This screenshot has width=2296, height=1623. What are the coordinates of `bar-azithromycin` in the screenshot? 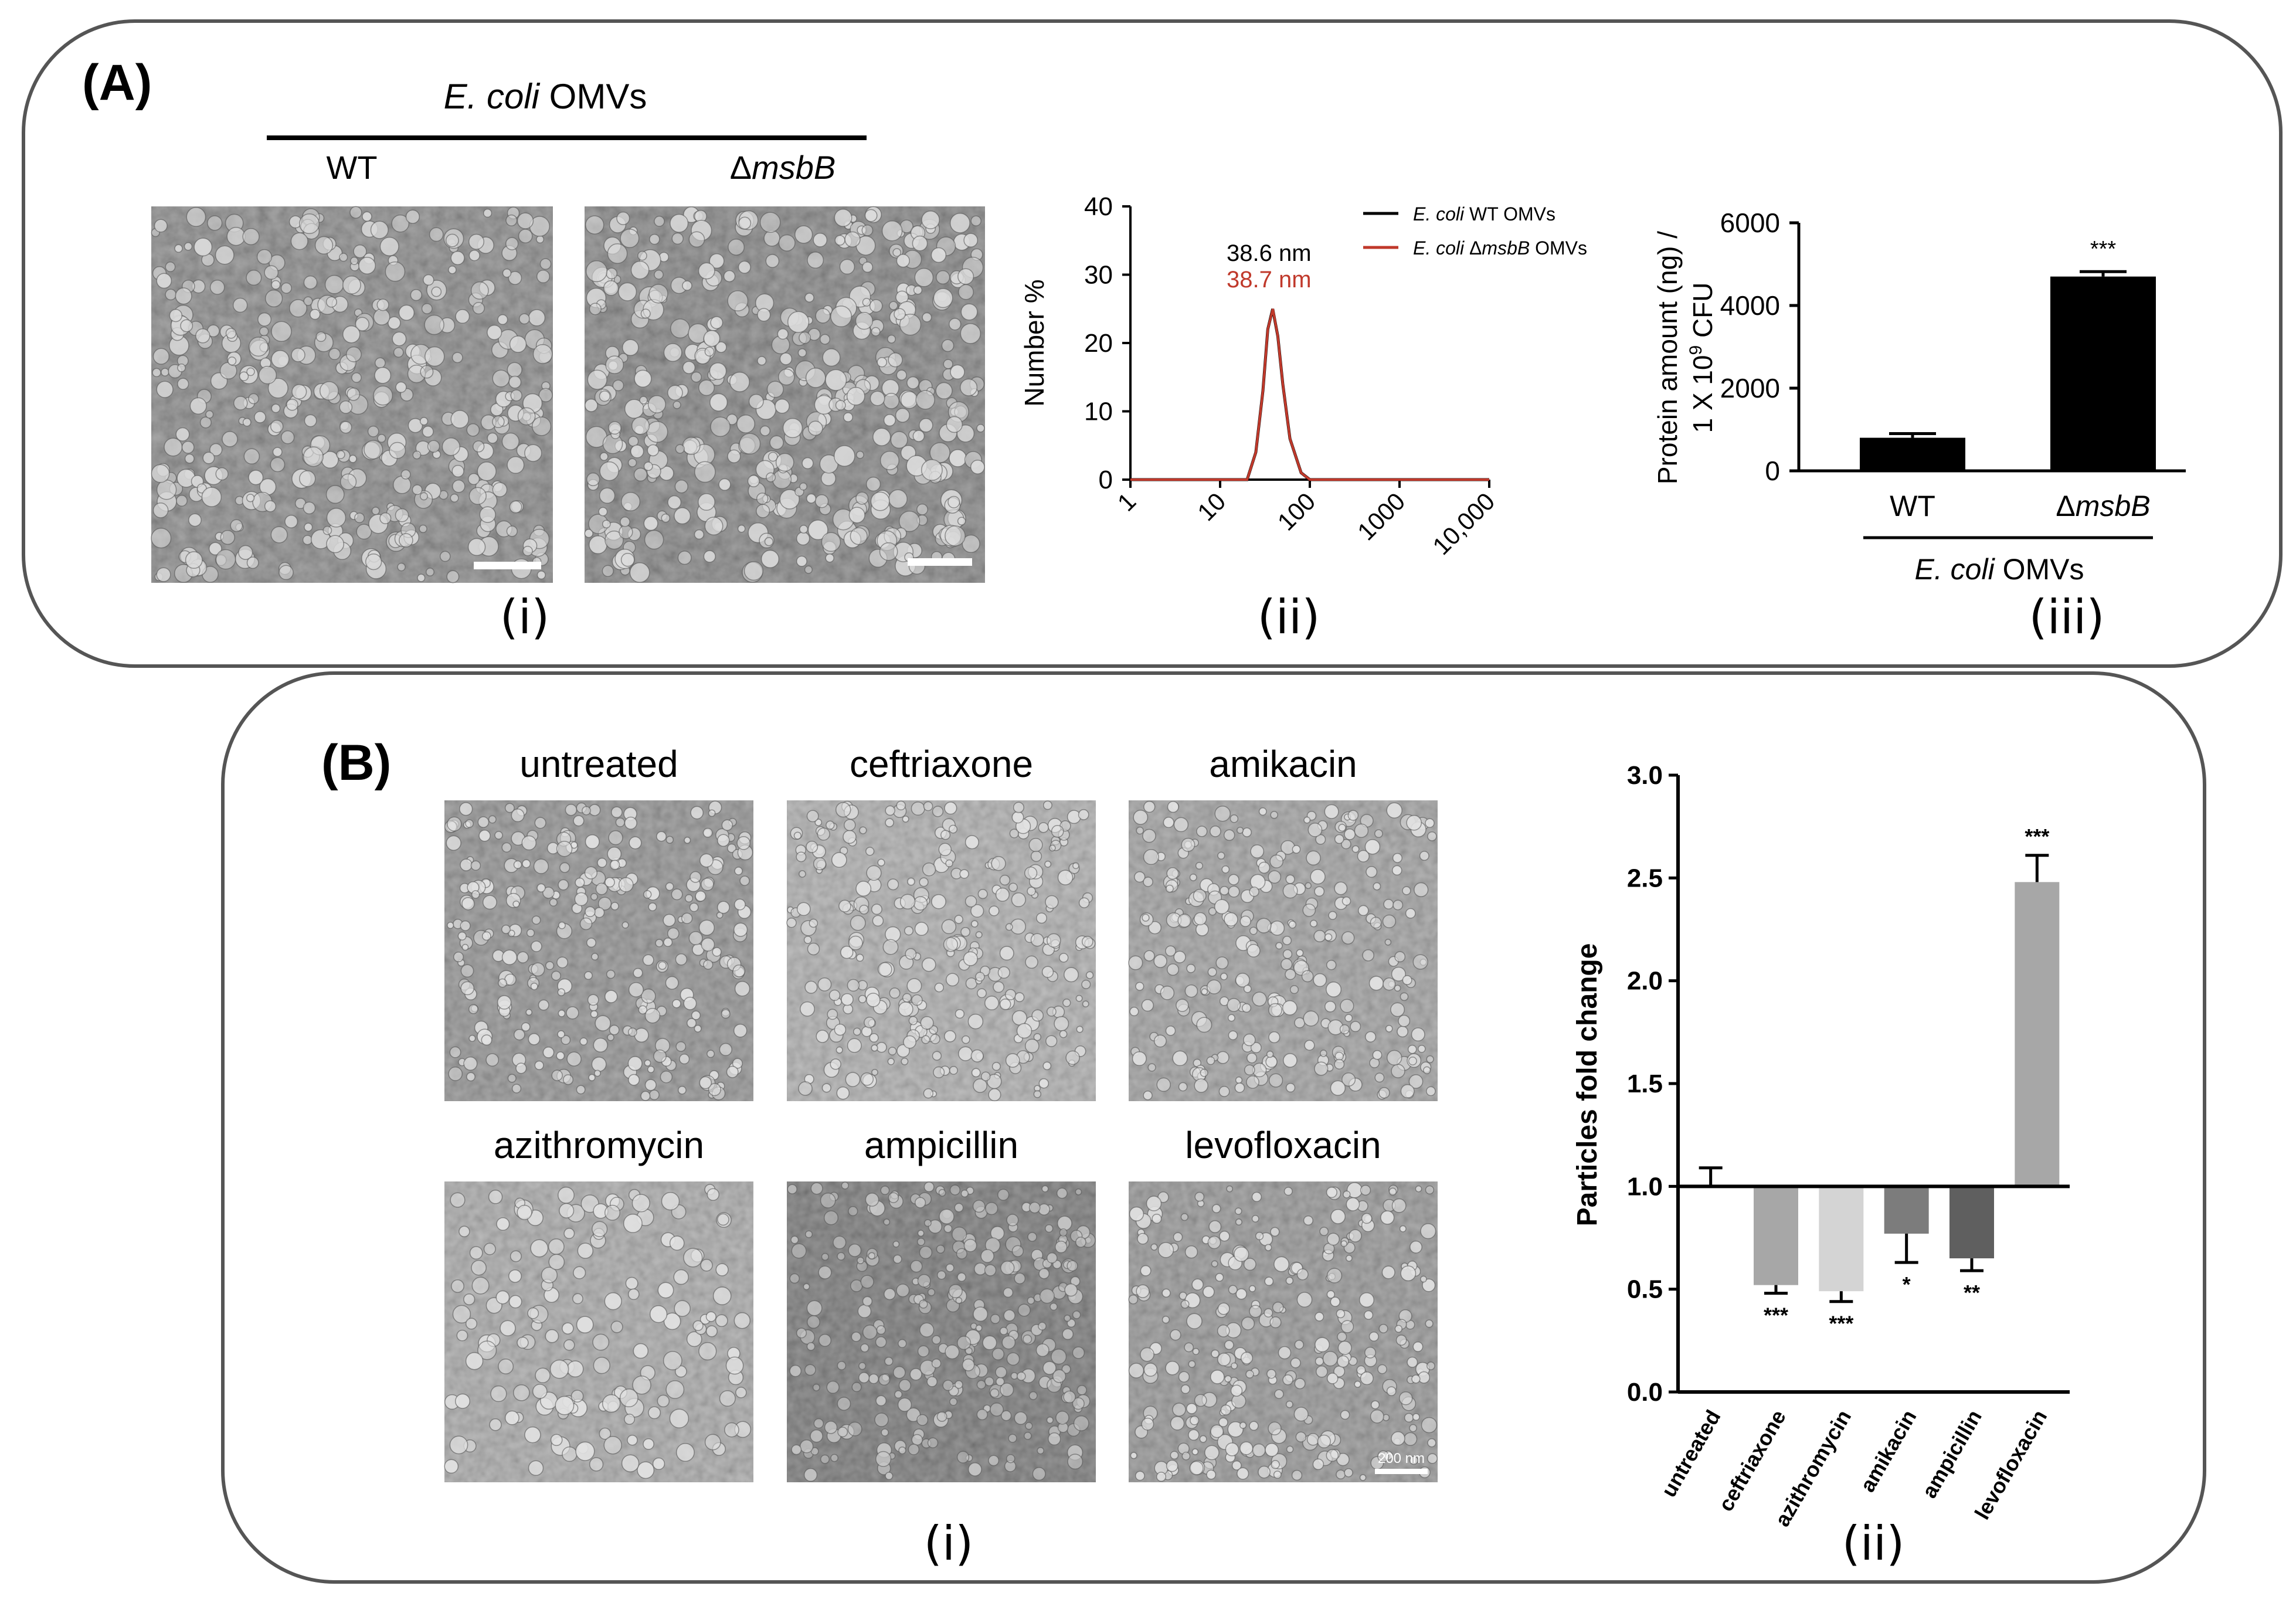 It's located at (1842, 1239).